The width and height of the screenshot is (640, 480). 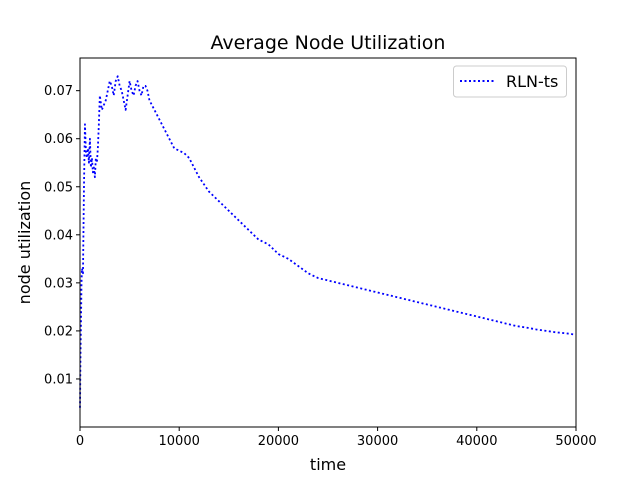 I want to click on y-tick-label: 0.01, so click(x=58, y=379).